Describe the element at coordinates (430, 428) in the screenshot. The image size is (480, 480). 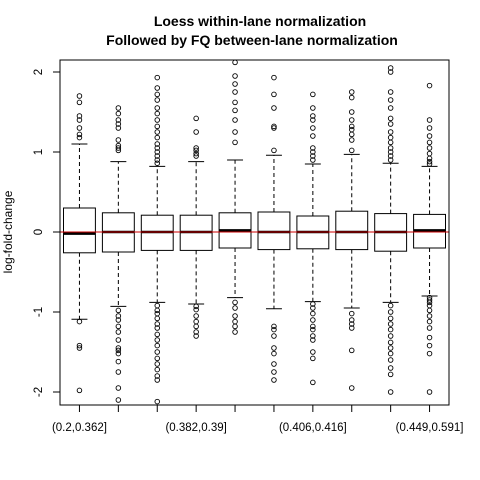
I see `x-tick-label: (0.449,0.591]` at that location.